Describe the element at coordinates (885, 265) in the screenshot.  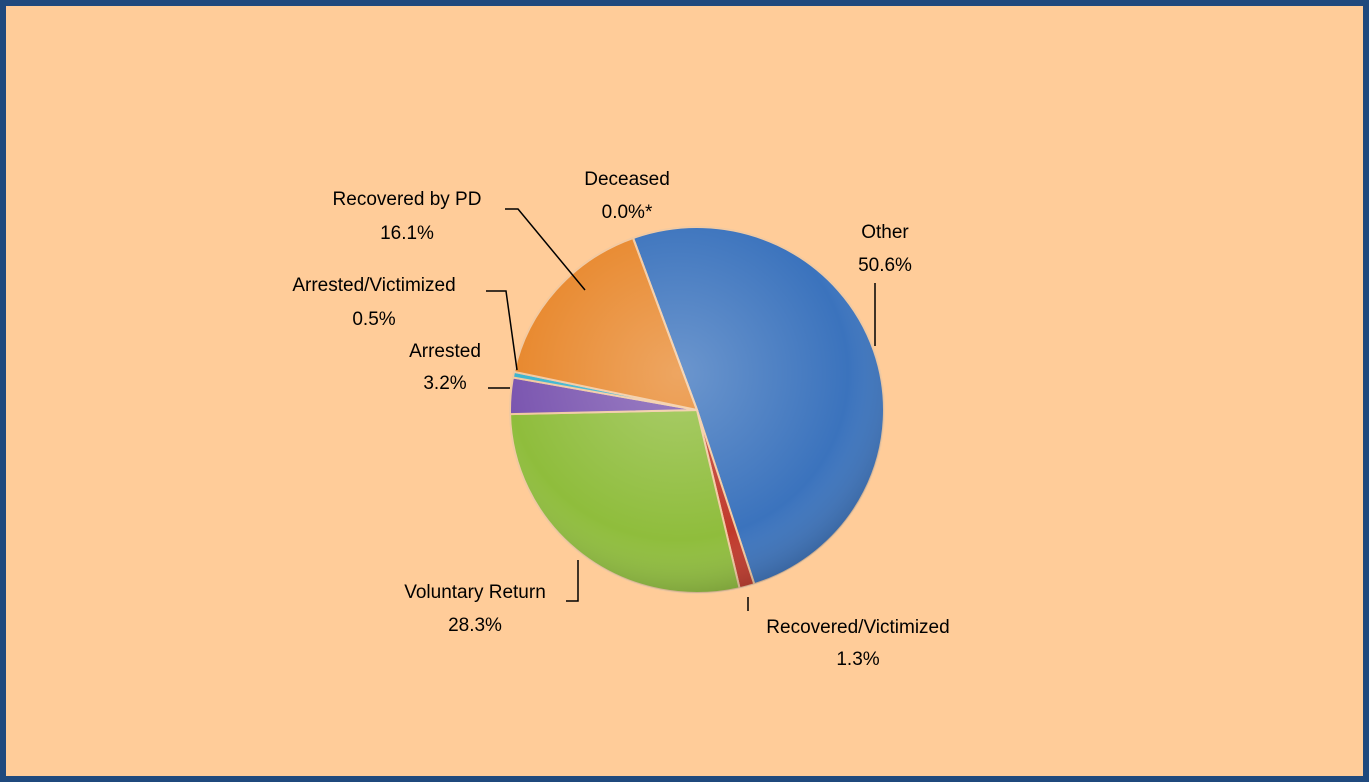
I see `slice-value-label: 50.6%` at that location.